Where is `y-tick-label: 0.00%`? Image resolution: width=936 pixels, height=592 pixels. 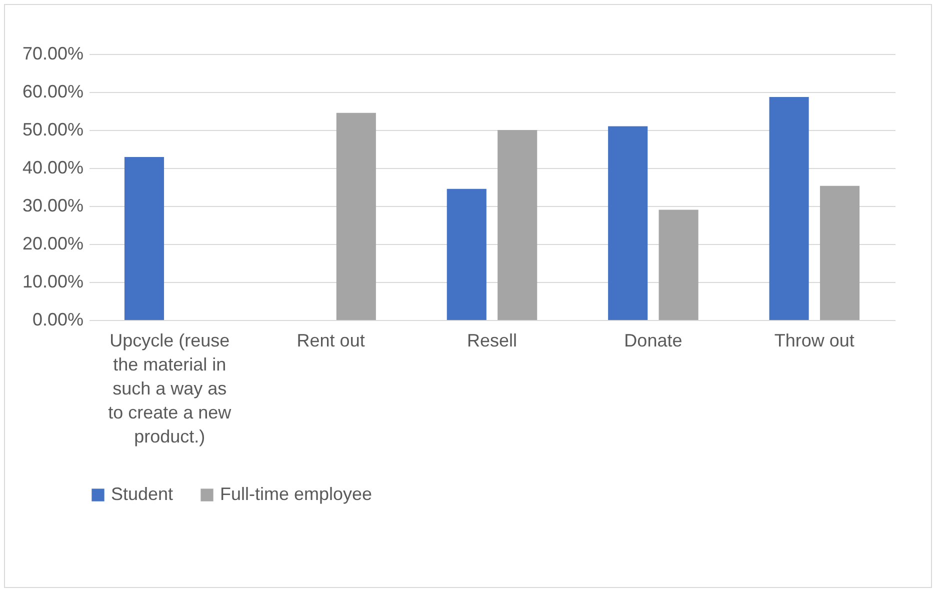 y-tick-label: 0.00% is located at coordinates (58, 320).